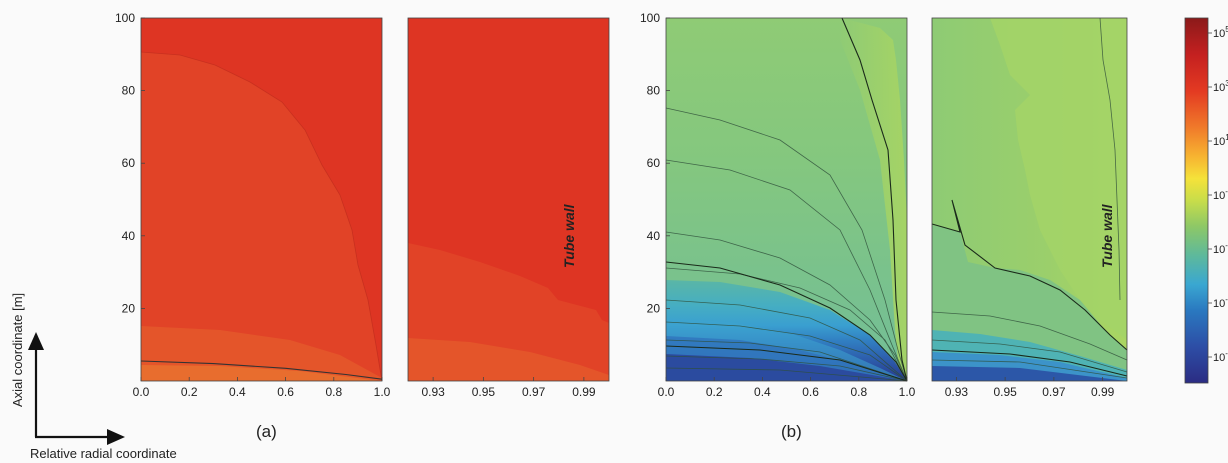  I want to click on panel-a-main-boundary, so click(261, 216).